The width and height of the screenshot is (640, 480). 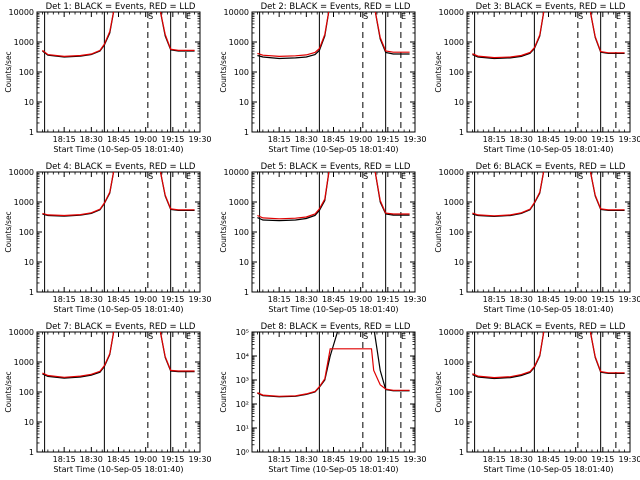 What do you see at coordinates (551, 7) in the screenshot?
I see `panel-title: Det 3: BLACK = Events, RED = LLD` at bounding box center [551, 7].